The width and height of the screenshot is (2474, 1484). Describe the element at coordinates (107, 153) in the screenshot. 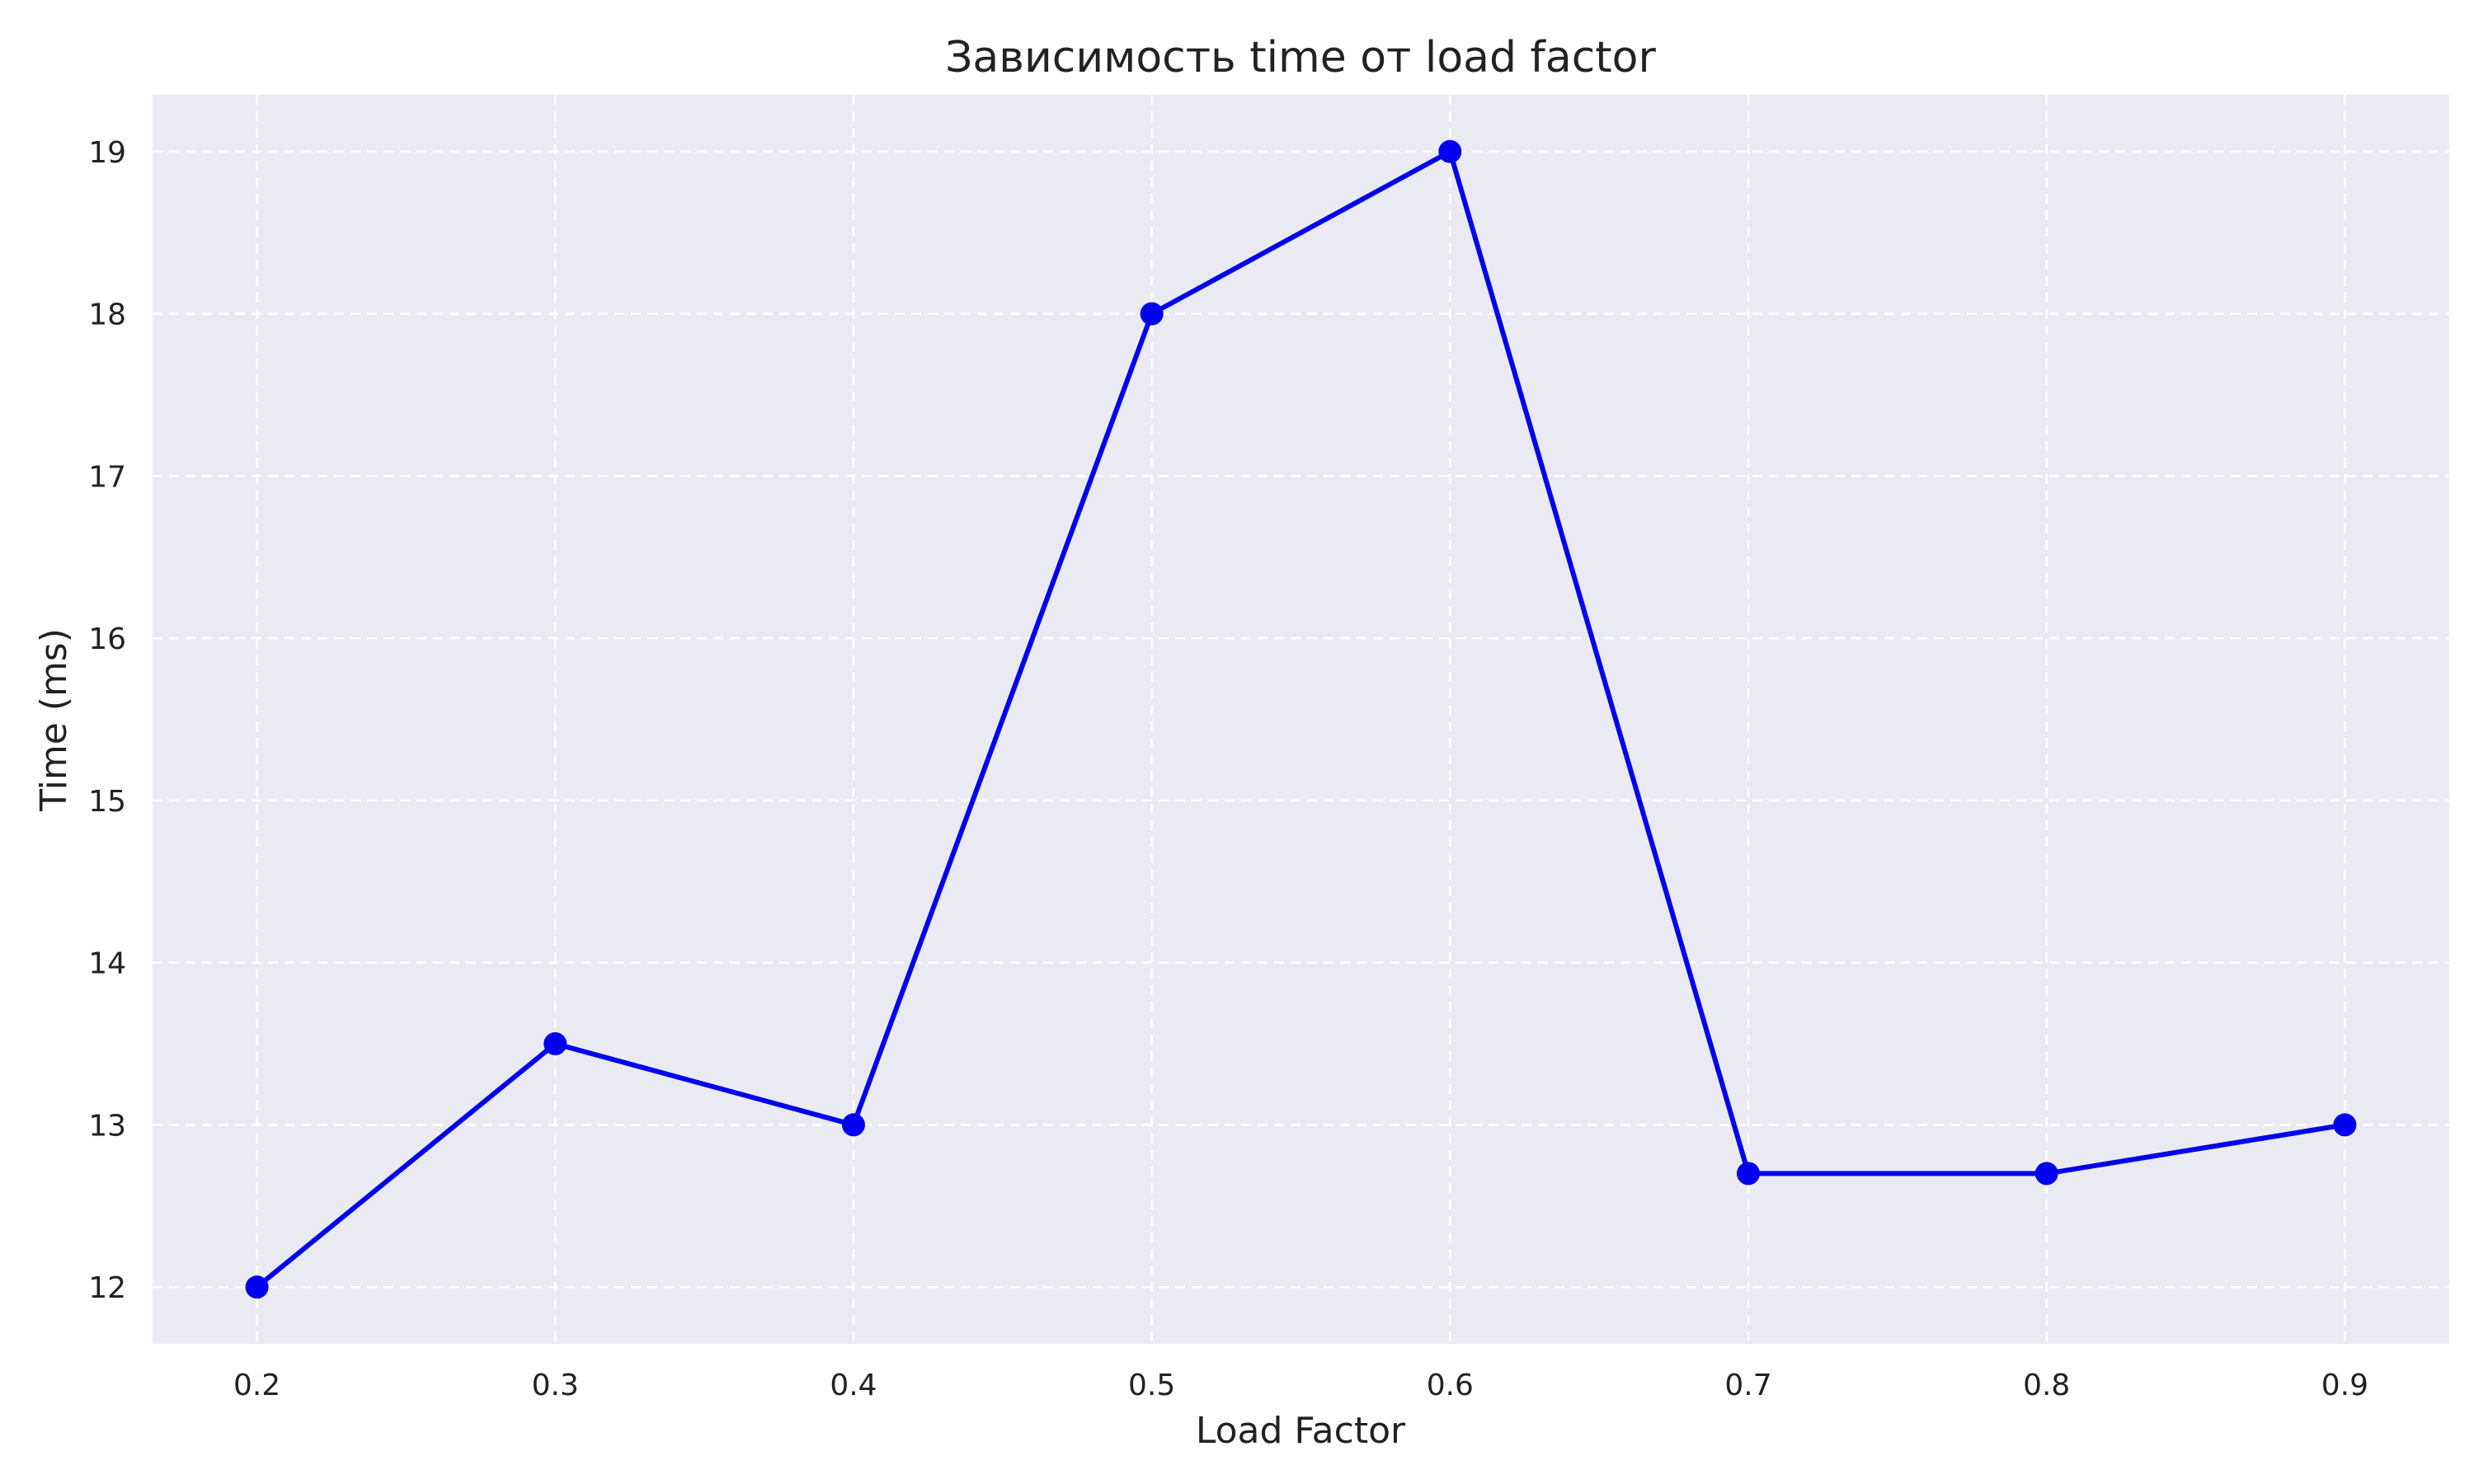

I see `y-tick-label: 19` at that location.